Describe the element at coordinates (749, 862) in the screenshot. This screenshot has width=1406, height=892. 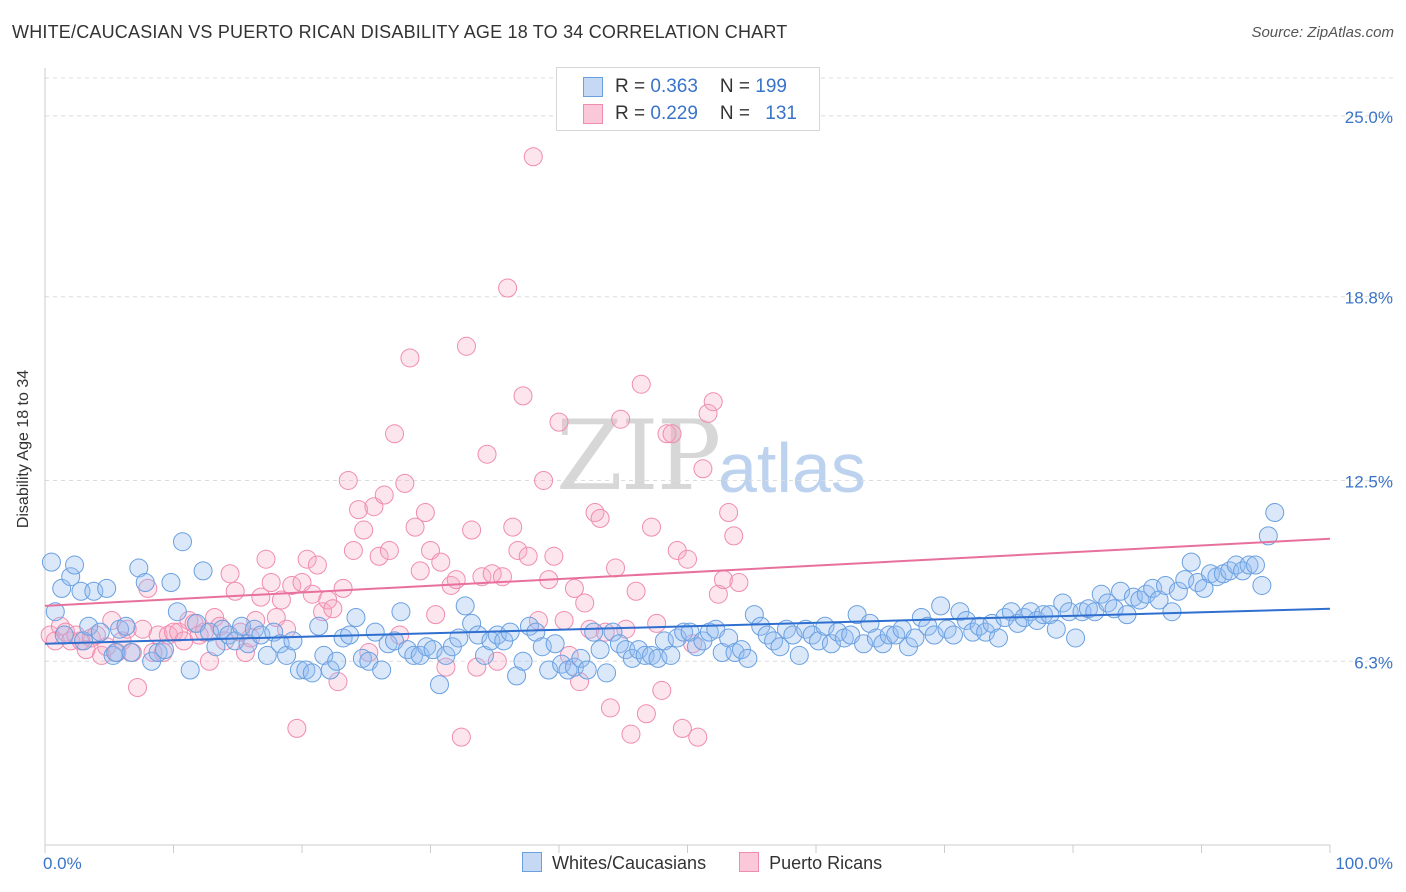
I see `bottom-legend-swatch-pink` at that location.